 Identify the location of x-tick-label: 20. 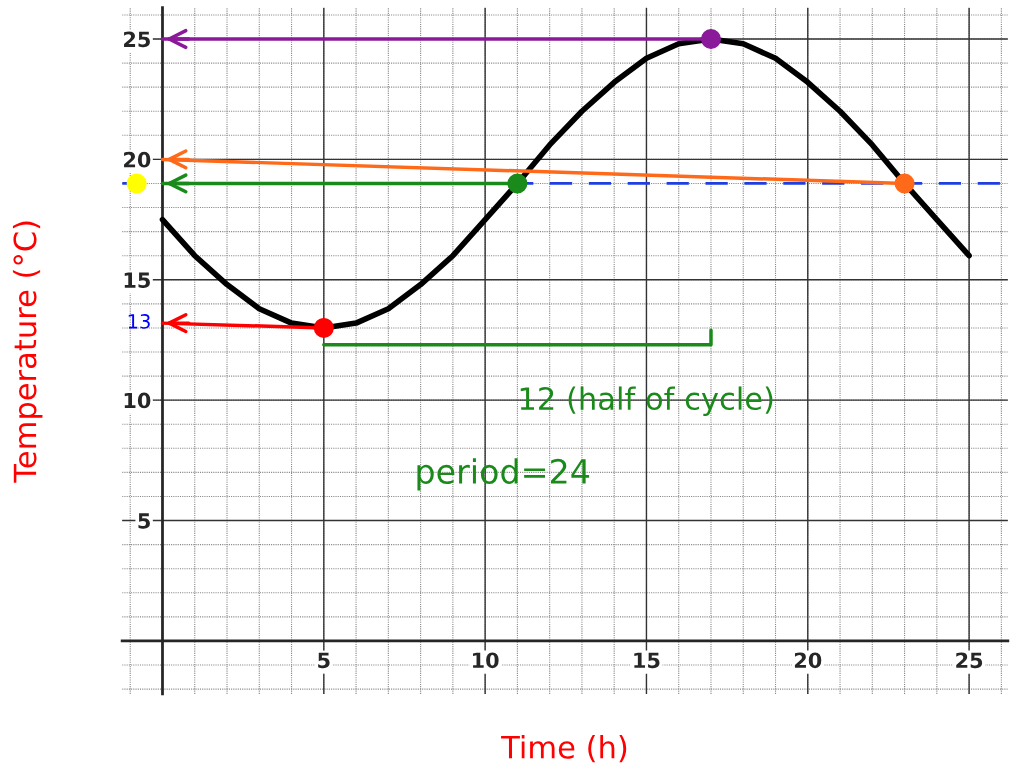
(808, 660).